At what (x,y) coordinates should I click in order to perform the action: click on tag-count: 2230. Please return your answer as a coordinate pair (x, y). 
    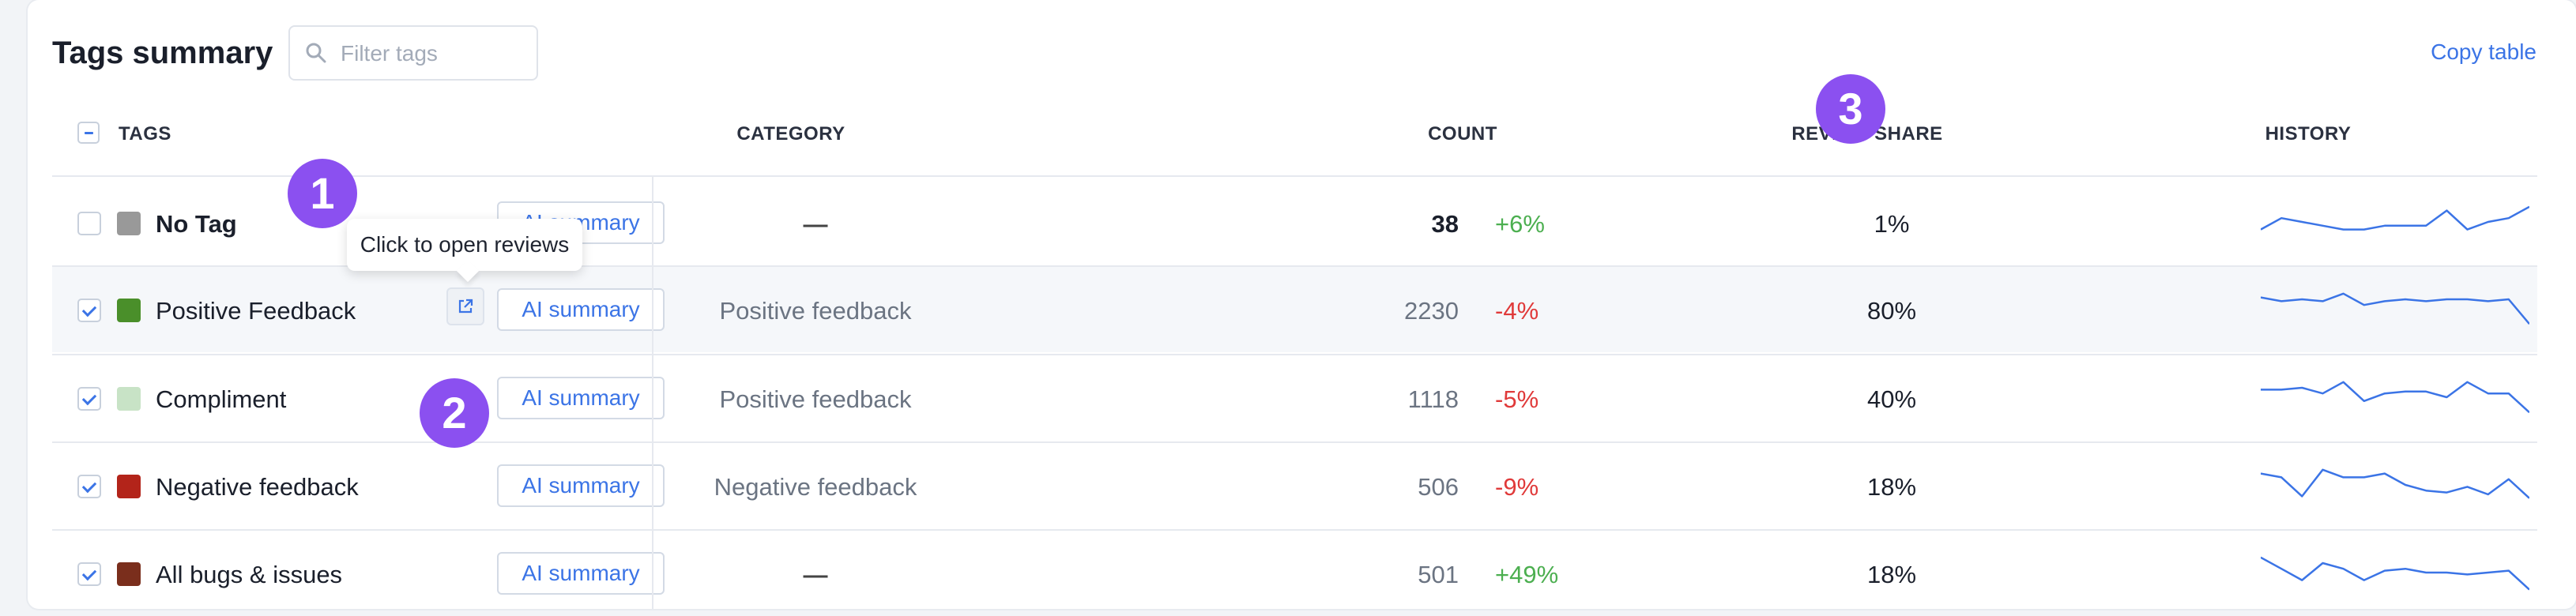
    Looking at the image, I should click on (1431, 311).